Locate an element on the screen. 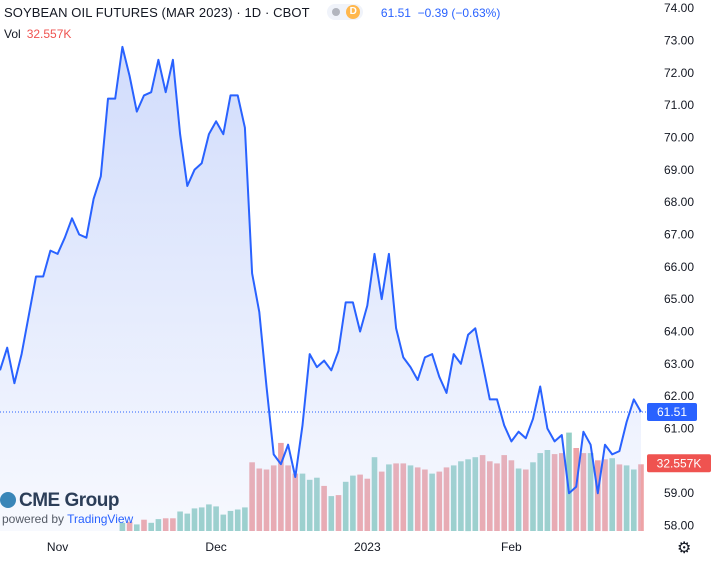 This screenshot has height=561, width=714. volume-label: Vol is located at coordinates (12, 34).